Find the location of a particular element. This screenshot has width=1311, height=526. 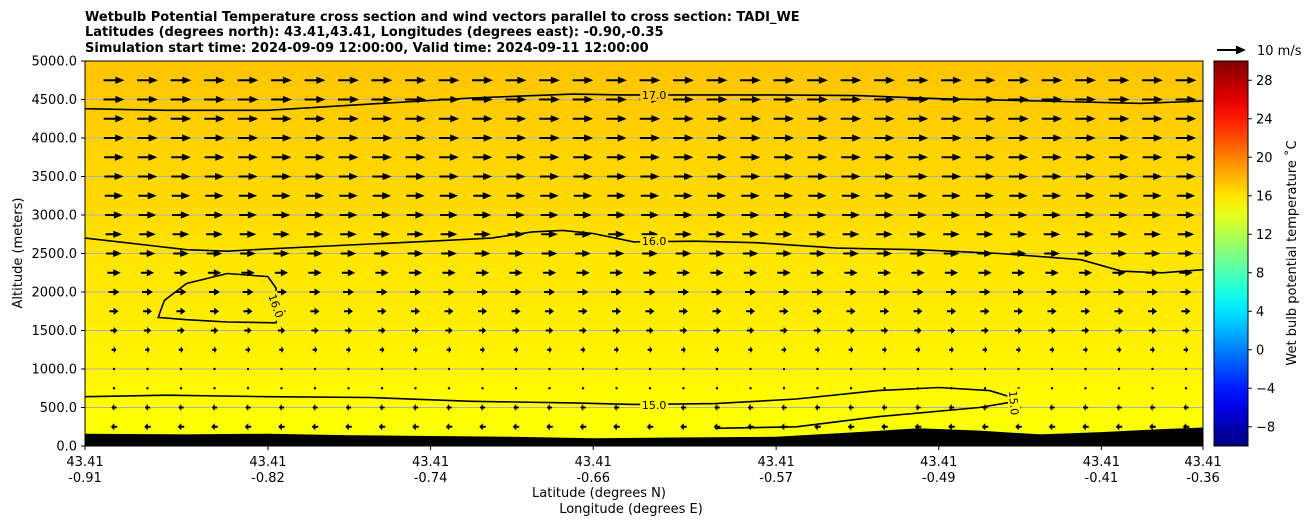

x-tick-label-lon: -0.36 is located at coordinates (1203, 478).